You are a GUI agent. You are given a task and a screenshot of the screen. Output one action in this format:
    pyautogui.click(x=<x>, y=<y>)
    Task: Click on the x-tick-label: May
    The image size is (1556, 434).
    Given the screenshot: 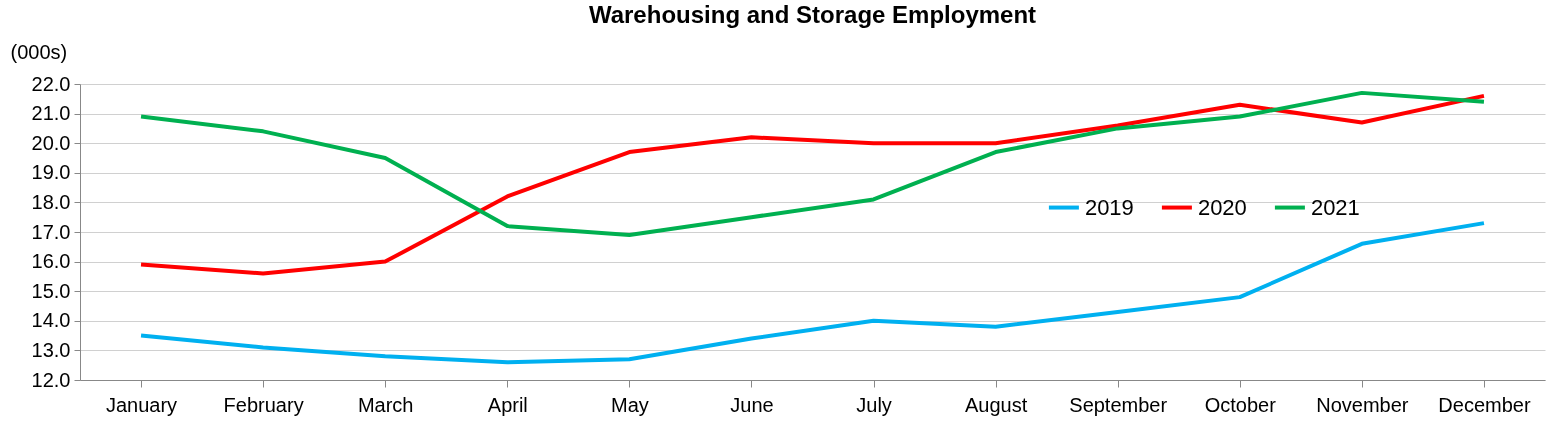 What is the action you would take?
    pyautogui.click(x=629, y=404)
    